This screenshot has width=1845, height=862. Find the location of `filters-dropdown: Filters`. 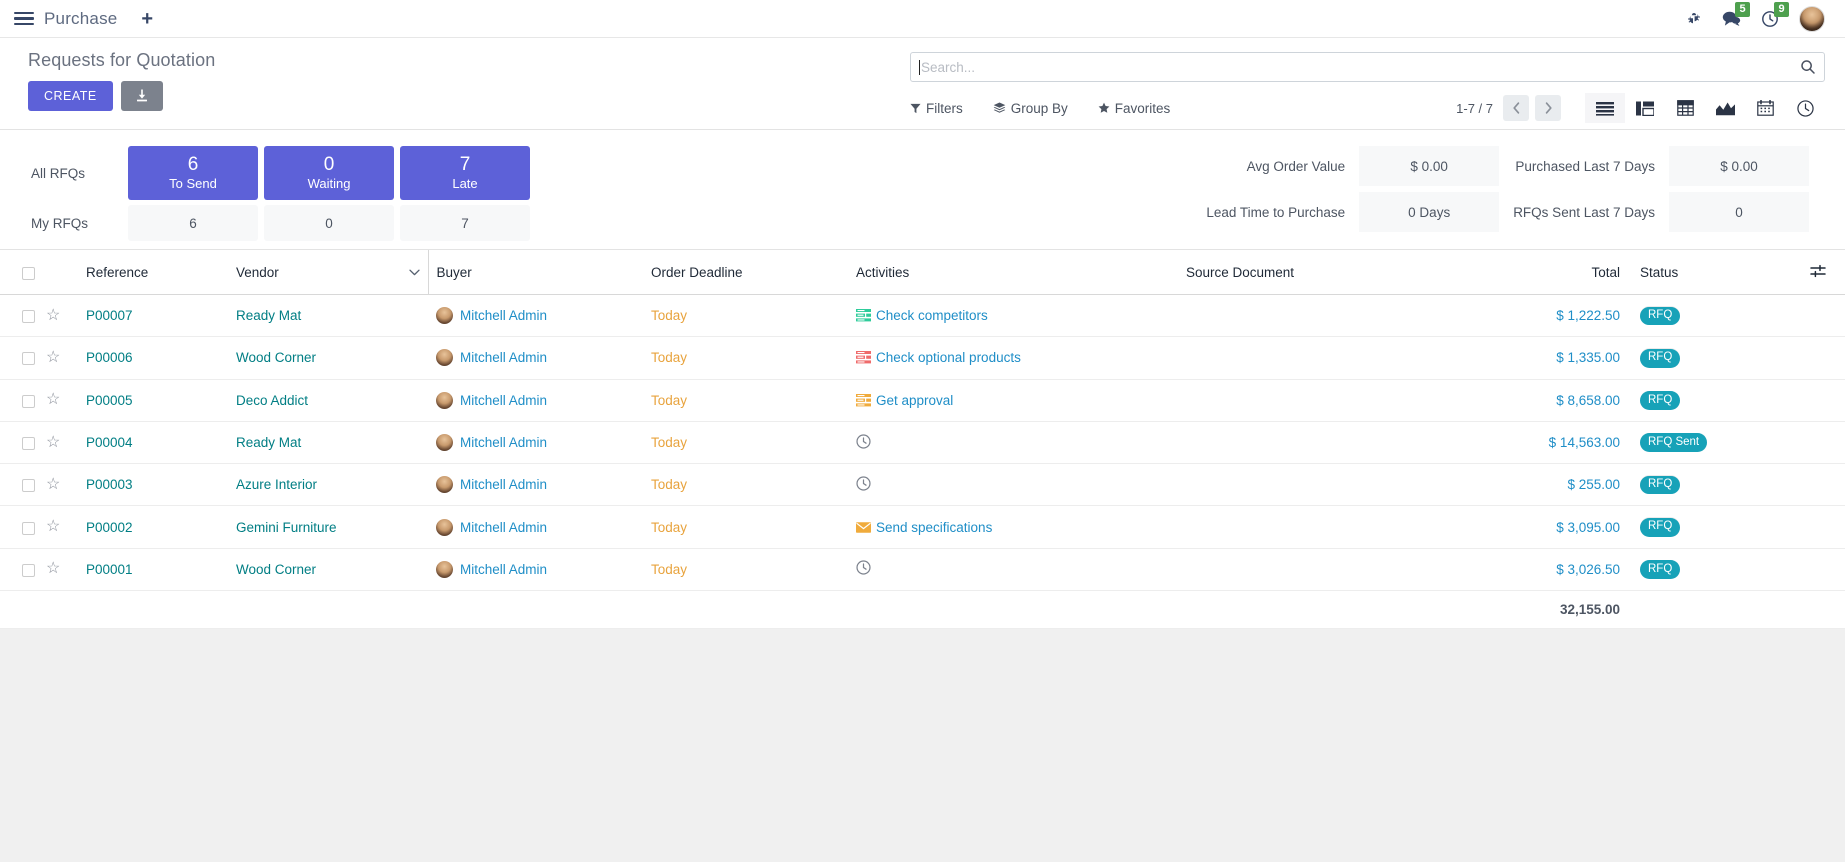

filters-dropdown: Filters is located at coordinates (936, 108).